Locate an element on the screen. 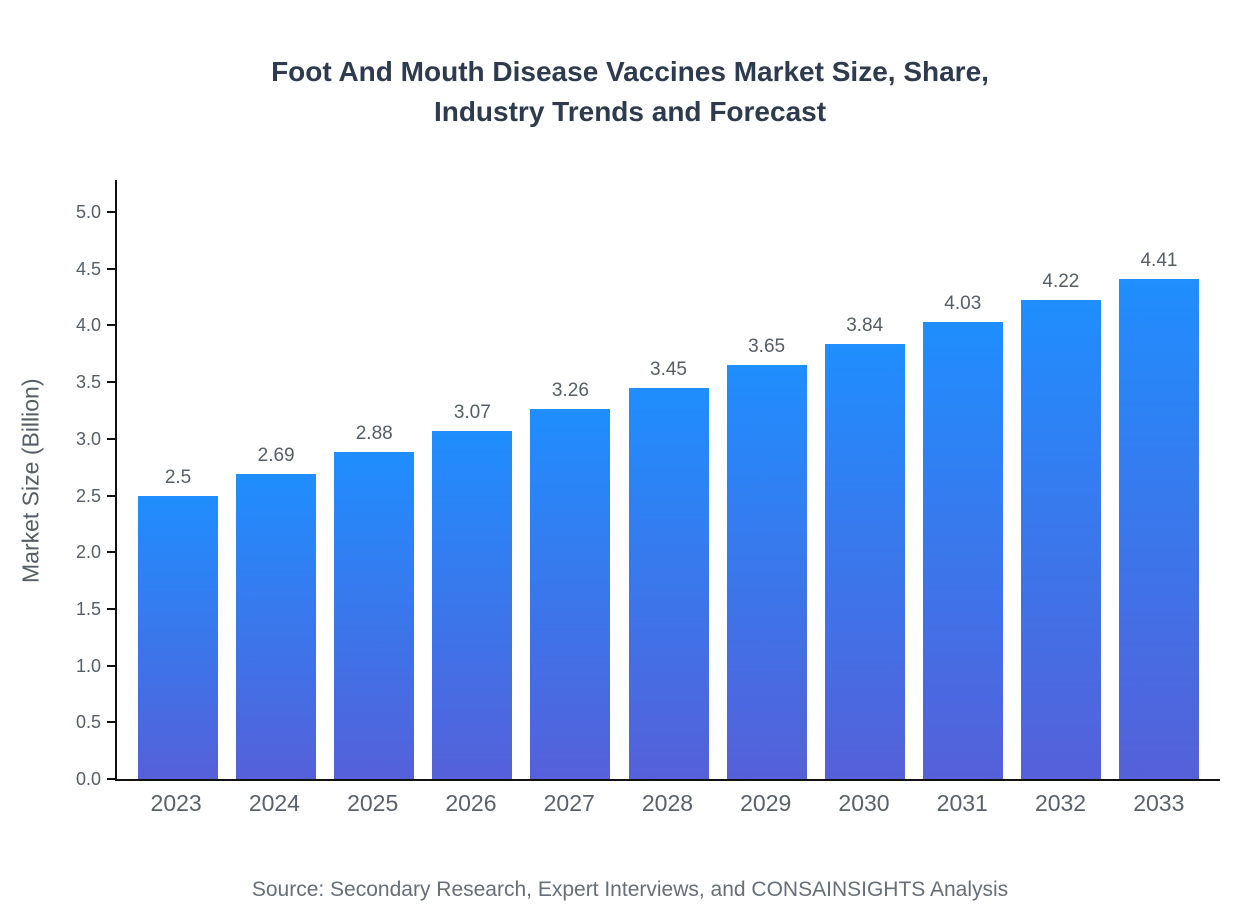 This screenshot has width=1260, height=920. bar-slot: 4.03 is located at coordinates (963, 479).